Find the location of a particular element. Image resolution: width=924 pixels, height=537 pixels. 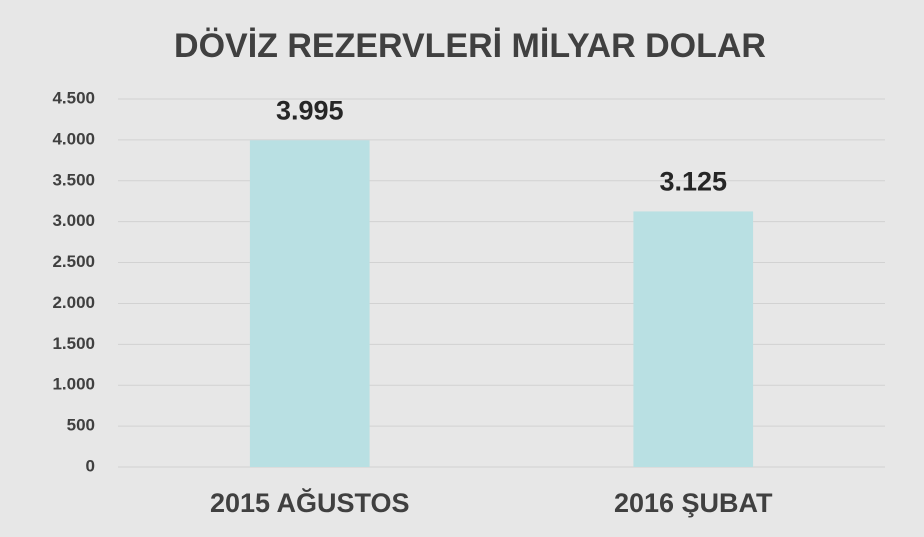

chart-title: DÖVİZ REZERVLERİ MİLYAR DOLAR is located at coordinates (470, 46).